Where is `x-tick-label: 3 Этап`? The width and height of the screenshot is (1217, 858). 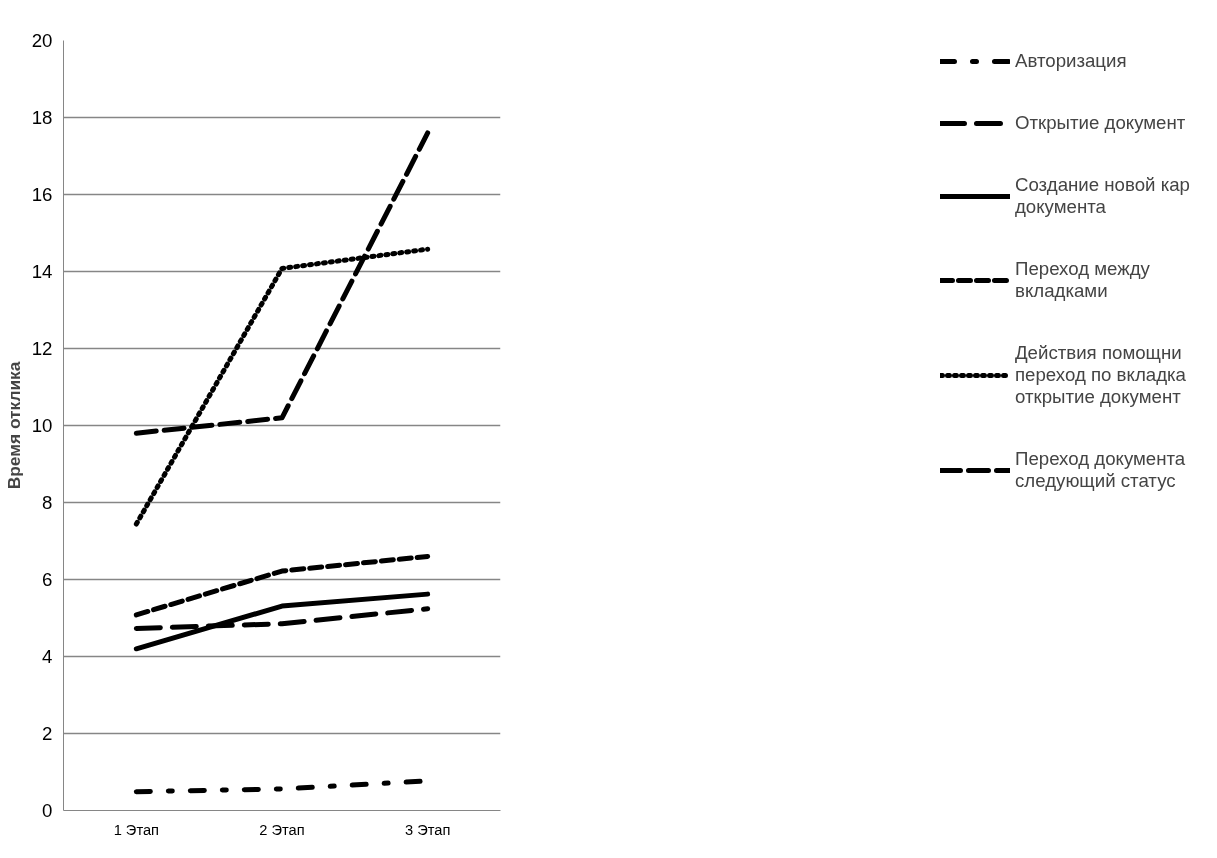
x-tick-label: 3 Этап is located at coordinates (427, 829).